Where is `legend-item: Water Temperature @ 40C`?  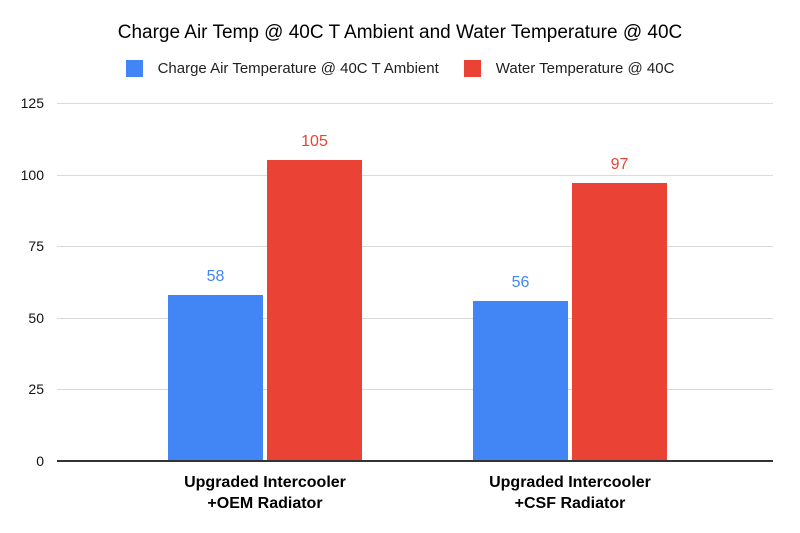
legend-item: Water Temperature @ 40C is located at coordinates (569, 68).